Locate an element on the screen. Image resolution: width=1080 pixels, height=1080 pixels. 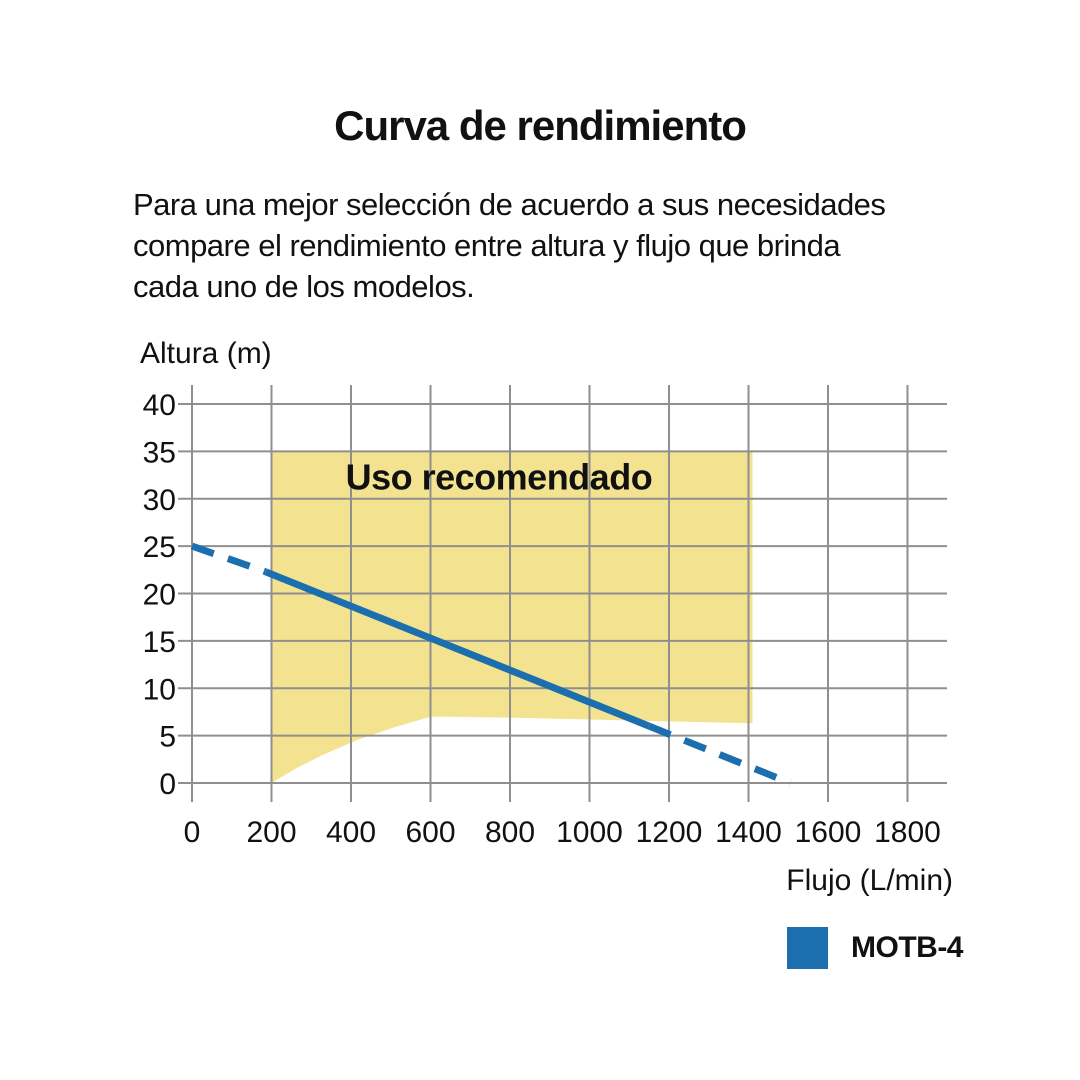
x-tick-label: 1600 is located at coordinates (828, 832).